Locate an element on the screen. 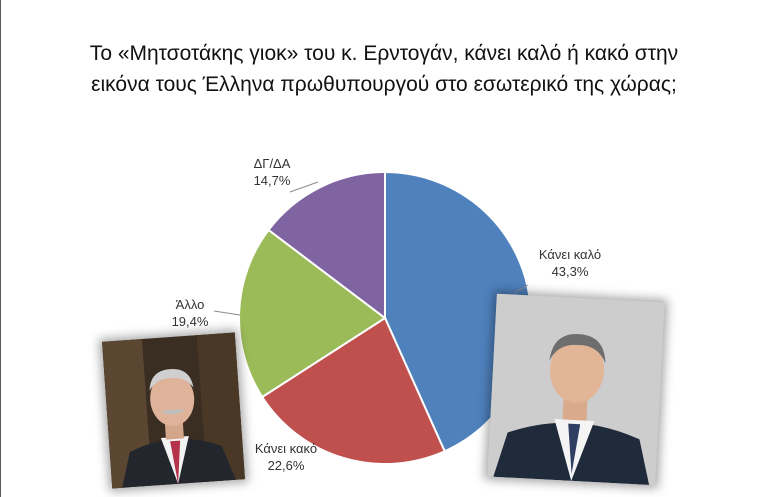 The height and width of the screenshot is (497, 768). slice-dk-label: ΔΓ/ΔΑ is located at coordinates (272, 163).